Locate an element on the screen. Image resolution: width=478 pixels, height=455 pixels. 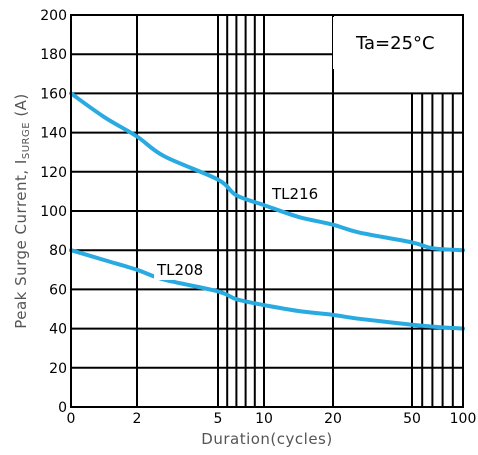
temperature-annotation: Ta=25°C is located at coordinates (395, 43).